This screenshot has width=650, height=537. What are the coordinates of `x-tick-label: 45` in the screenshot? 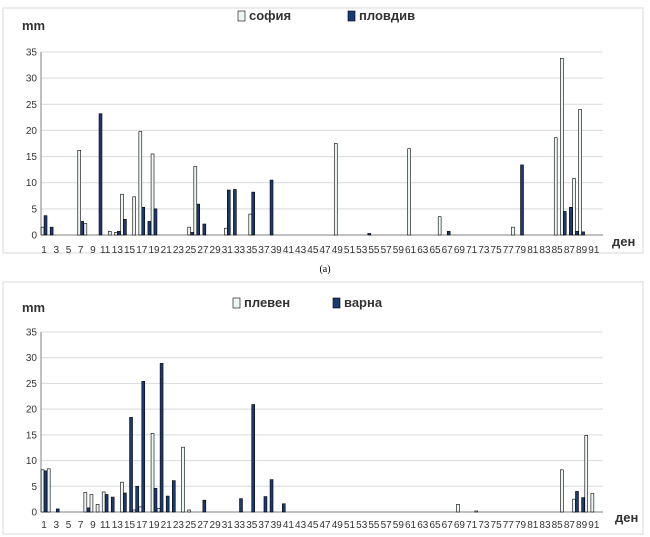 It's located at (313, 525).